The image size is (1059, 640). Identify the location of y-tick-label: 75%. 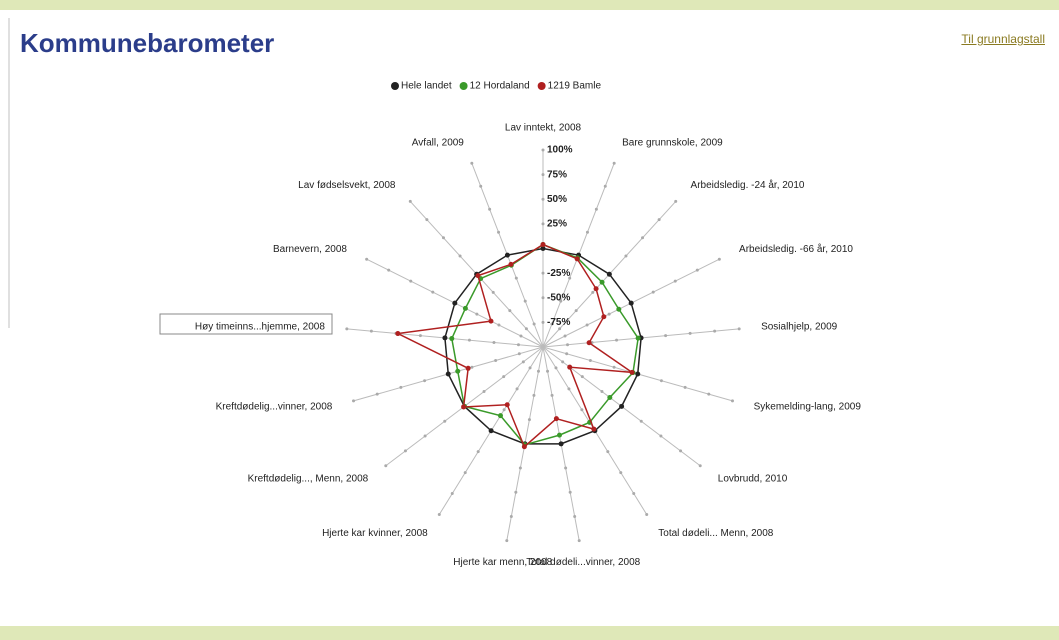
(557, 174).